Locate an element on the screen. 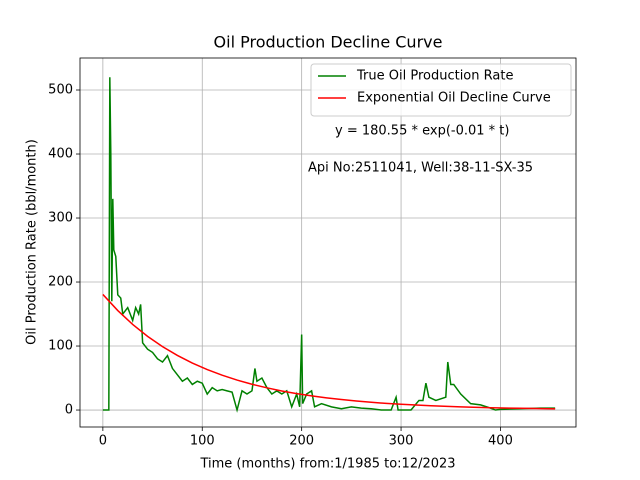 The image size is (640, 480). y-tick-label: 200 is located at coordinates (60, 282).